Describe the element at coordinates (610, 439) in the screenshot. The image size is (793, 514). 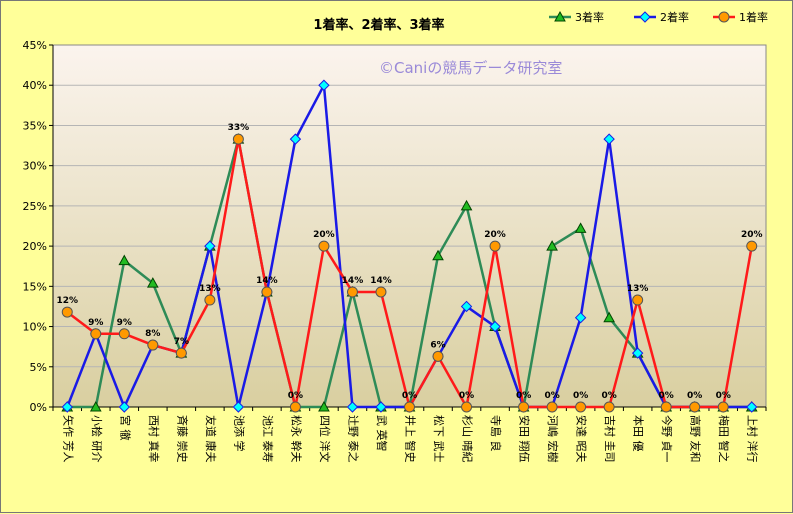
I see `x-tick-label: 吉村 圭司` at that location.